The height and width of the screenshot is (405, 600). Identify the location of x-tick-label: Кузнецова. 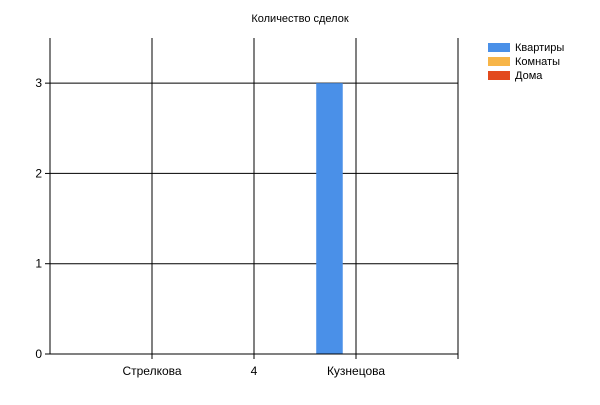
(356, 371).